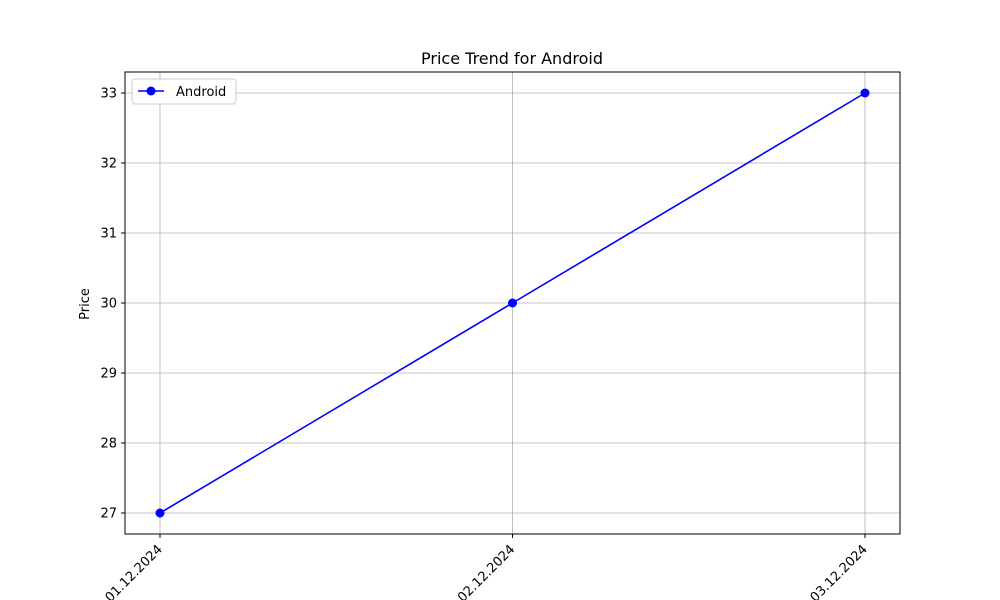 The height and width of the screenshot is (600, 1000). I want to click on y-tick-label: 33, so click(108, 94).